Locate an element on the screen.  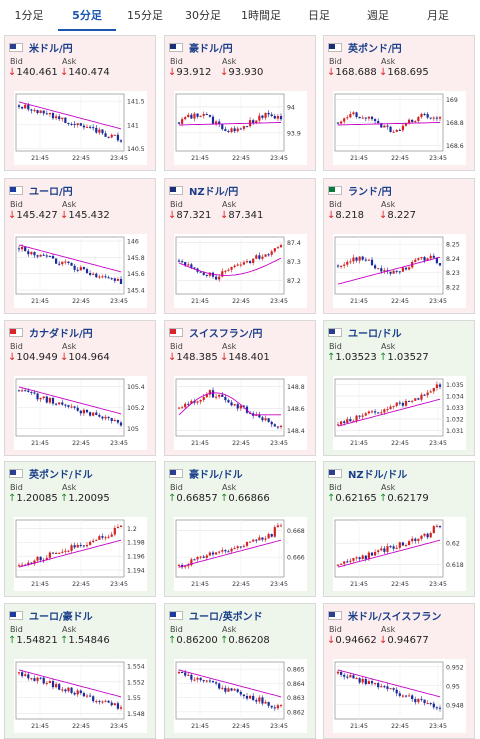
tab-3: 30分足 is located at coordinates (203, 15).